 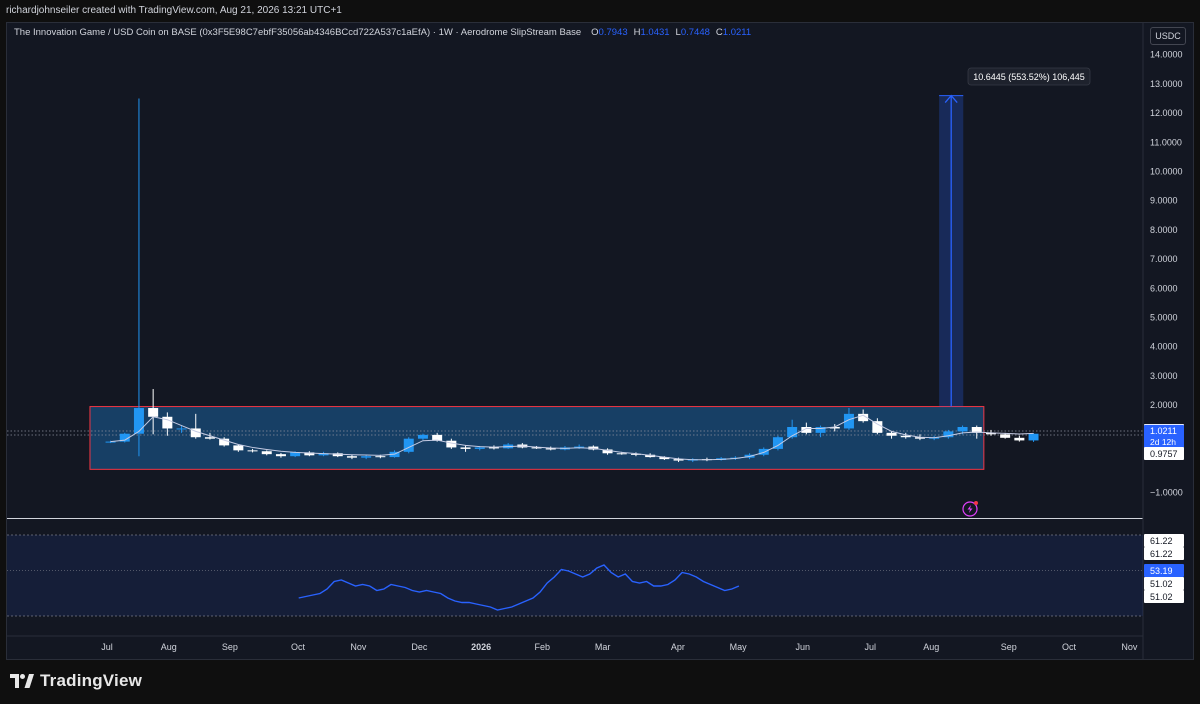 I want to click on flash-dot, so click(x=976, y=503).